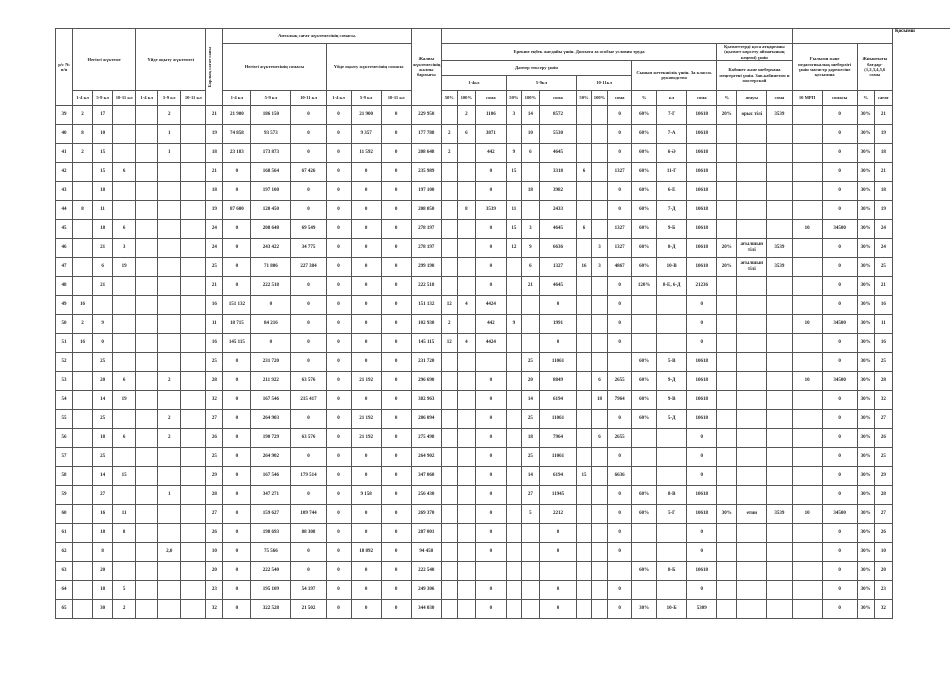  Describe the element at coordinates (883, 475) in the screenshot. I see `table-cell: 29` at that location.